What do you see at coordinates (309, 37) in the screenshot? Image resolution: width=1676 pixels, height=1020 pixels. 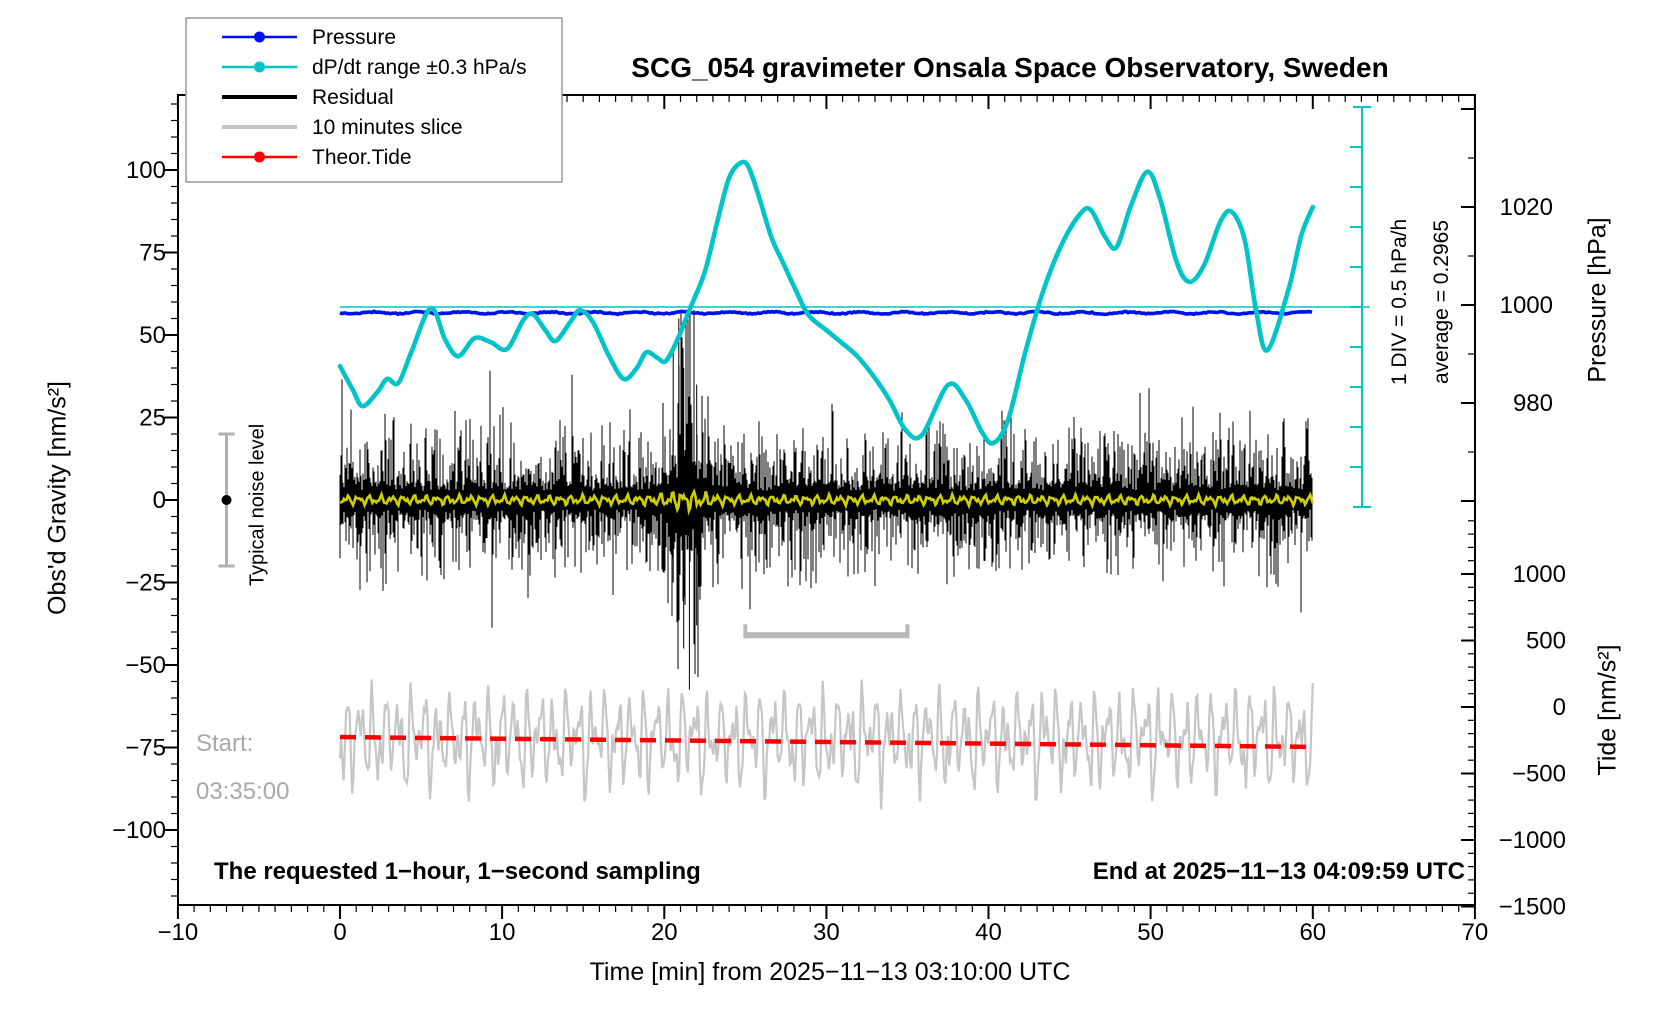 I see `legend-item: Pressure` at bounding box center [309, 37].